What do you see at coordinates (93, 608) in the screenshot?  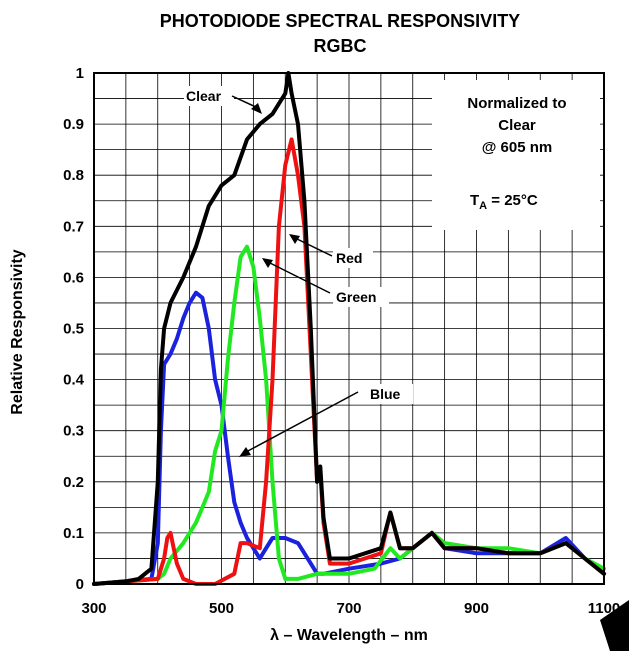 I see `x-tick-label: 300` at bounding box center [93, 608].